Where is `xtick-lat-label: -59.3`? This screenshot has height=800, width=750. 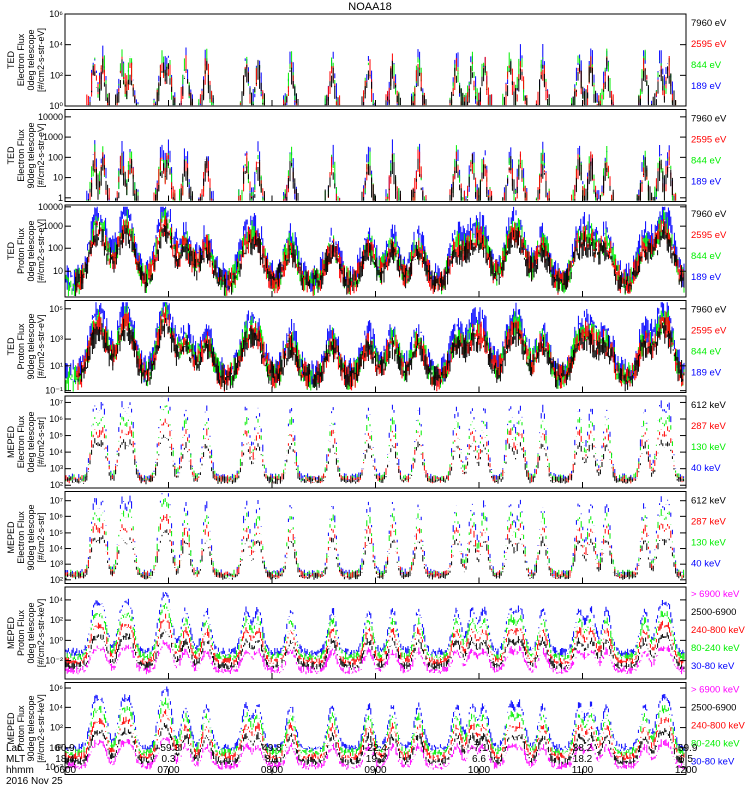 xtick-lat-label: -59.3 is located at coordinates (168, 748).